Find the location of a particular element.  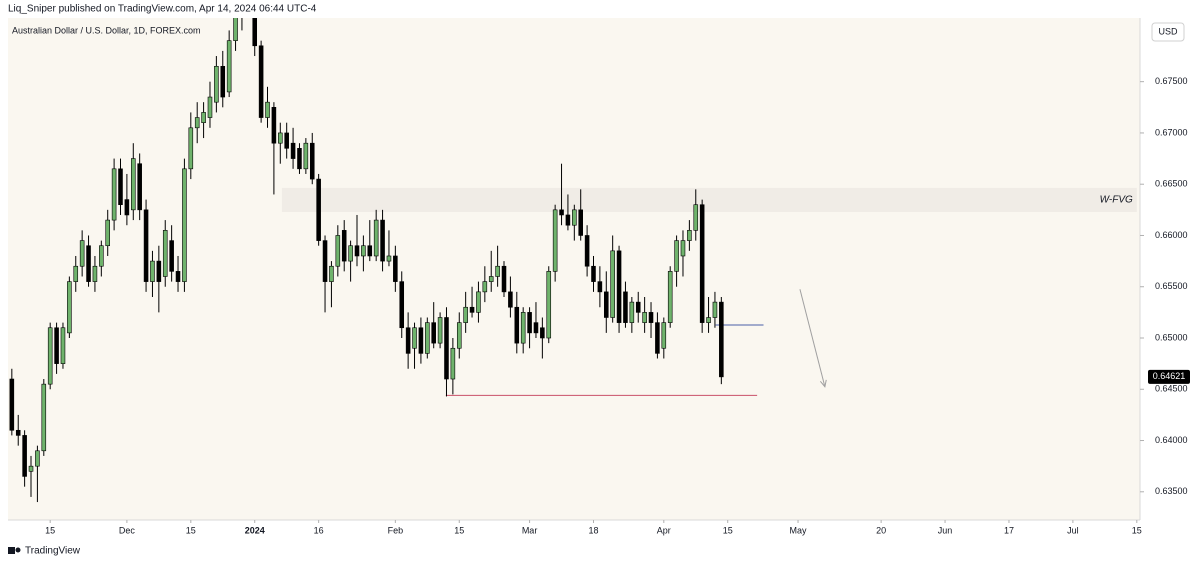

y-tick-label: 0.64000 is located at coordinates (1171, 440).